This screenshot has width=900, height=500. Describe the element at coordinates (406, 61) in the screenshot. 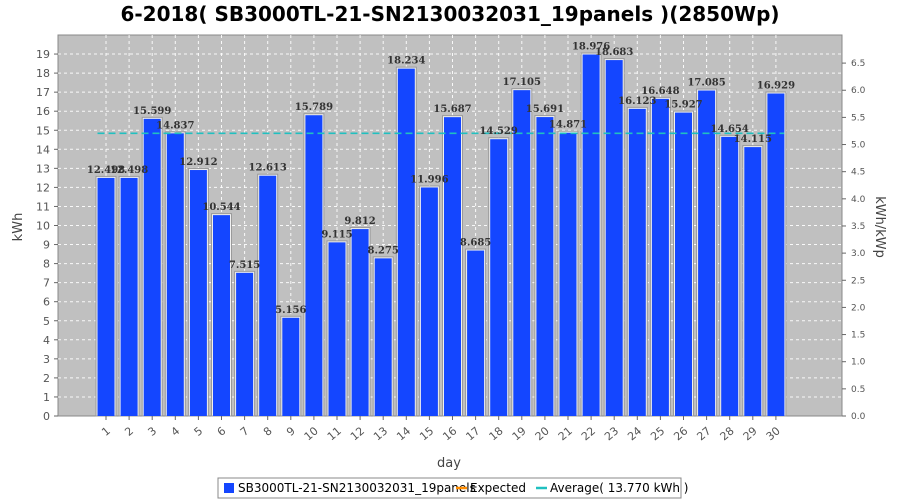

I see `data-label: 18.234` at that location.